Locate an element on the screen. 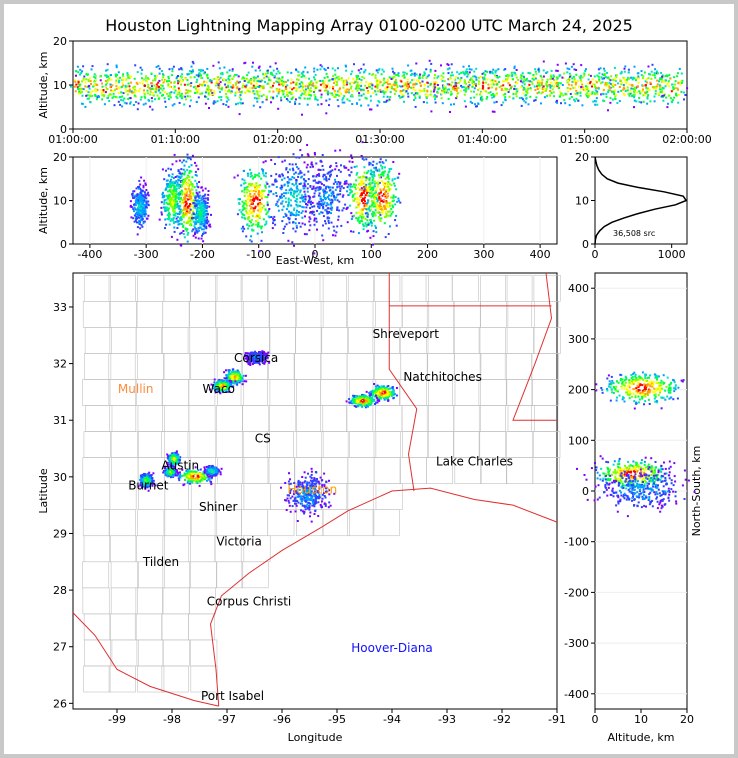 Image resolution: width=738 pixels, height=758 pixels. x-tick-label: 400 is located at coordinates (540, 254).